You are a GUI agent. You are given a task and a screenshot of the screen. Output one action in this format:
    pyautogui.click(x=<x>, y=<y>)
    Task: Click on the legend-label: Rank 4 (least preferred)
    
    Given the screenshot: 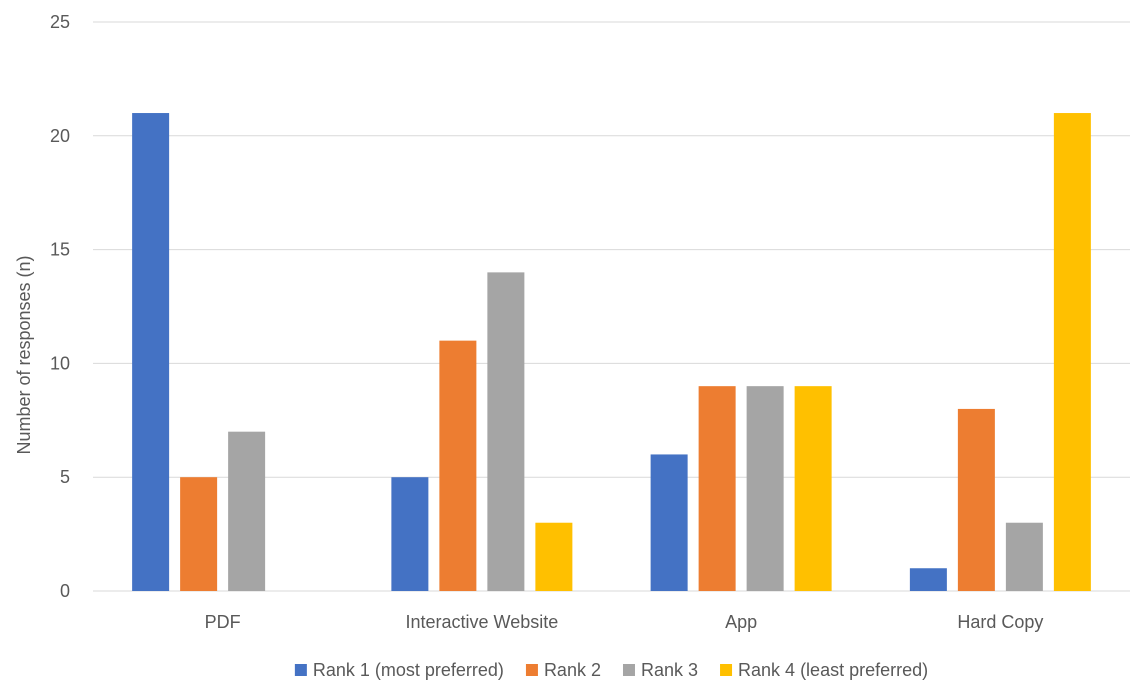 What is the action you would take?
    pyautogui.click(x=833, y=670)
    